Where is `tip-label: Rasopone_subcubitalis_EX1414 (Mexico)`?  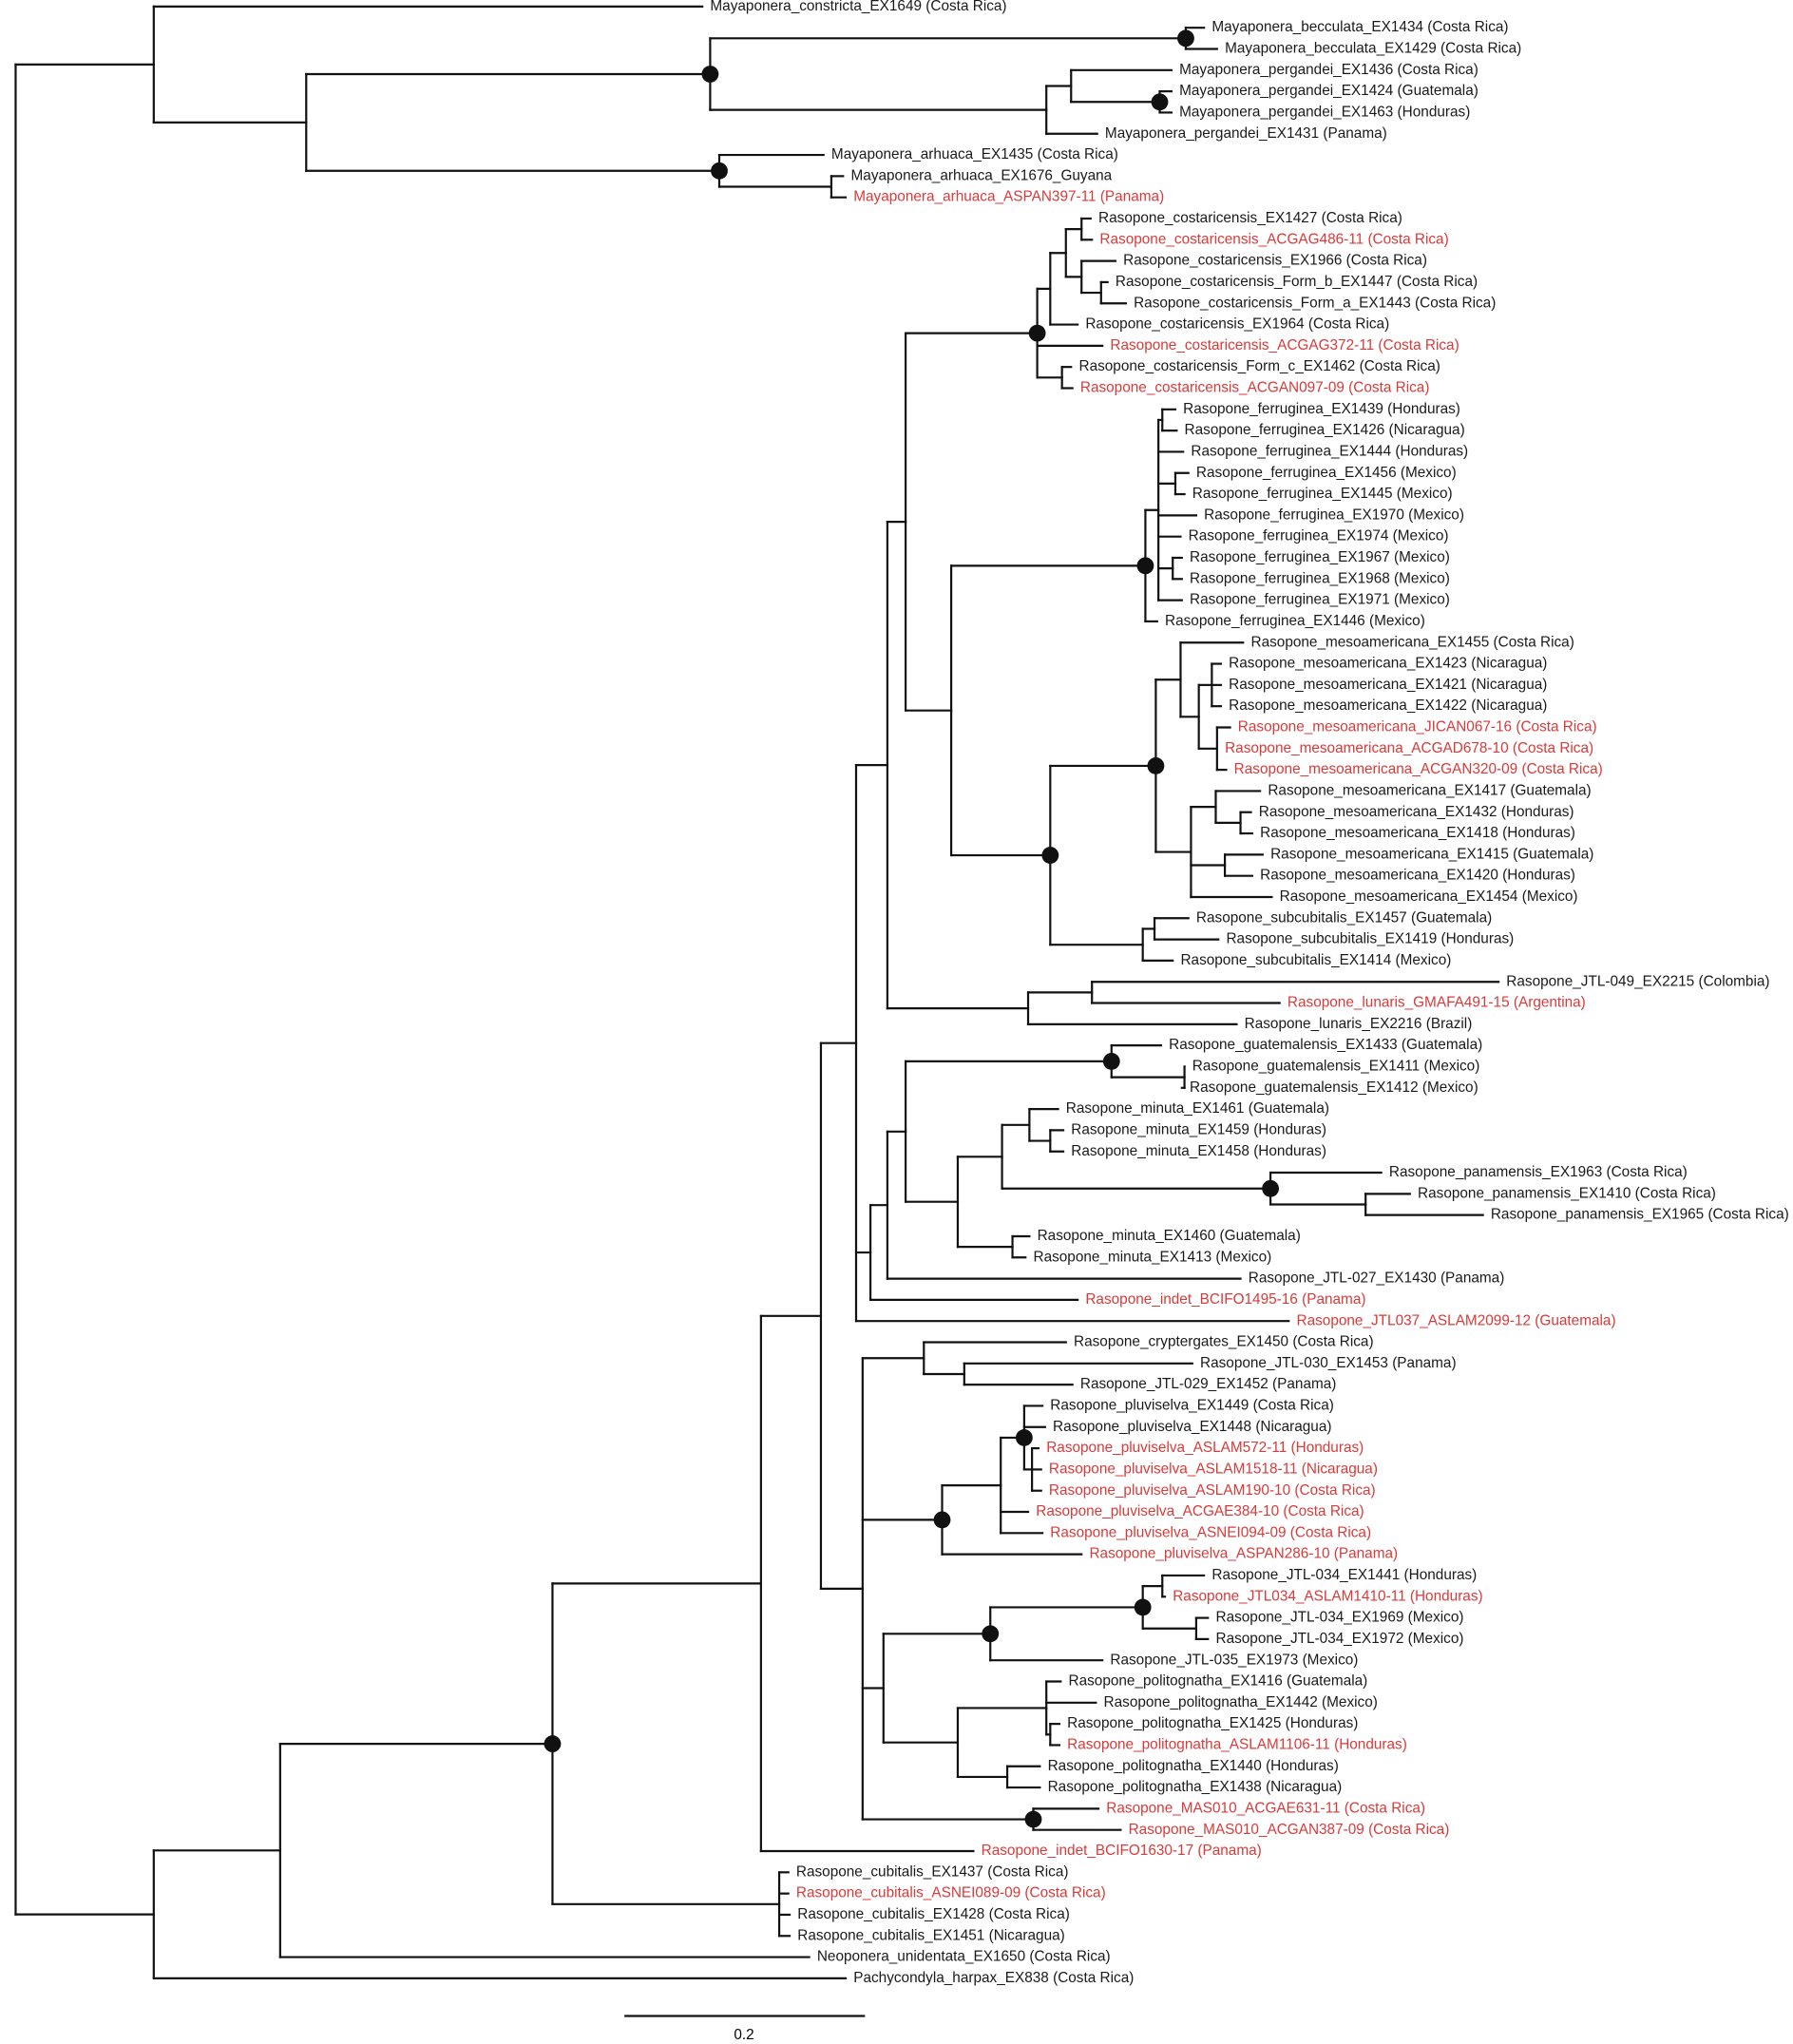
tip-label: Rasopone_subcubitalis_EX1414 (Mexico) is located at coordinates (1315, 960).